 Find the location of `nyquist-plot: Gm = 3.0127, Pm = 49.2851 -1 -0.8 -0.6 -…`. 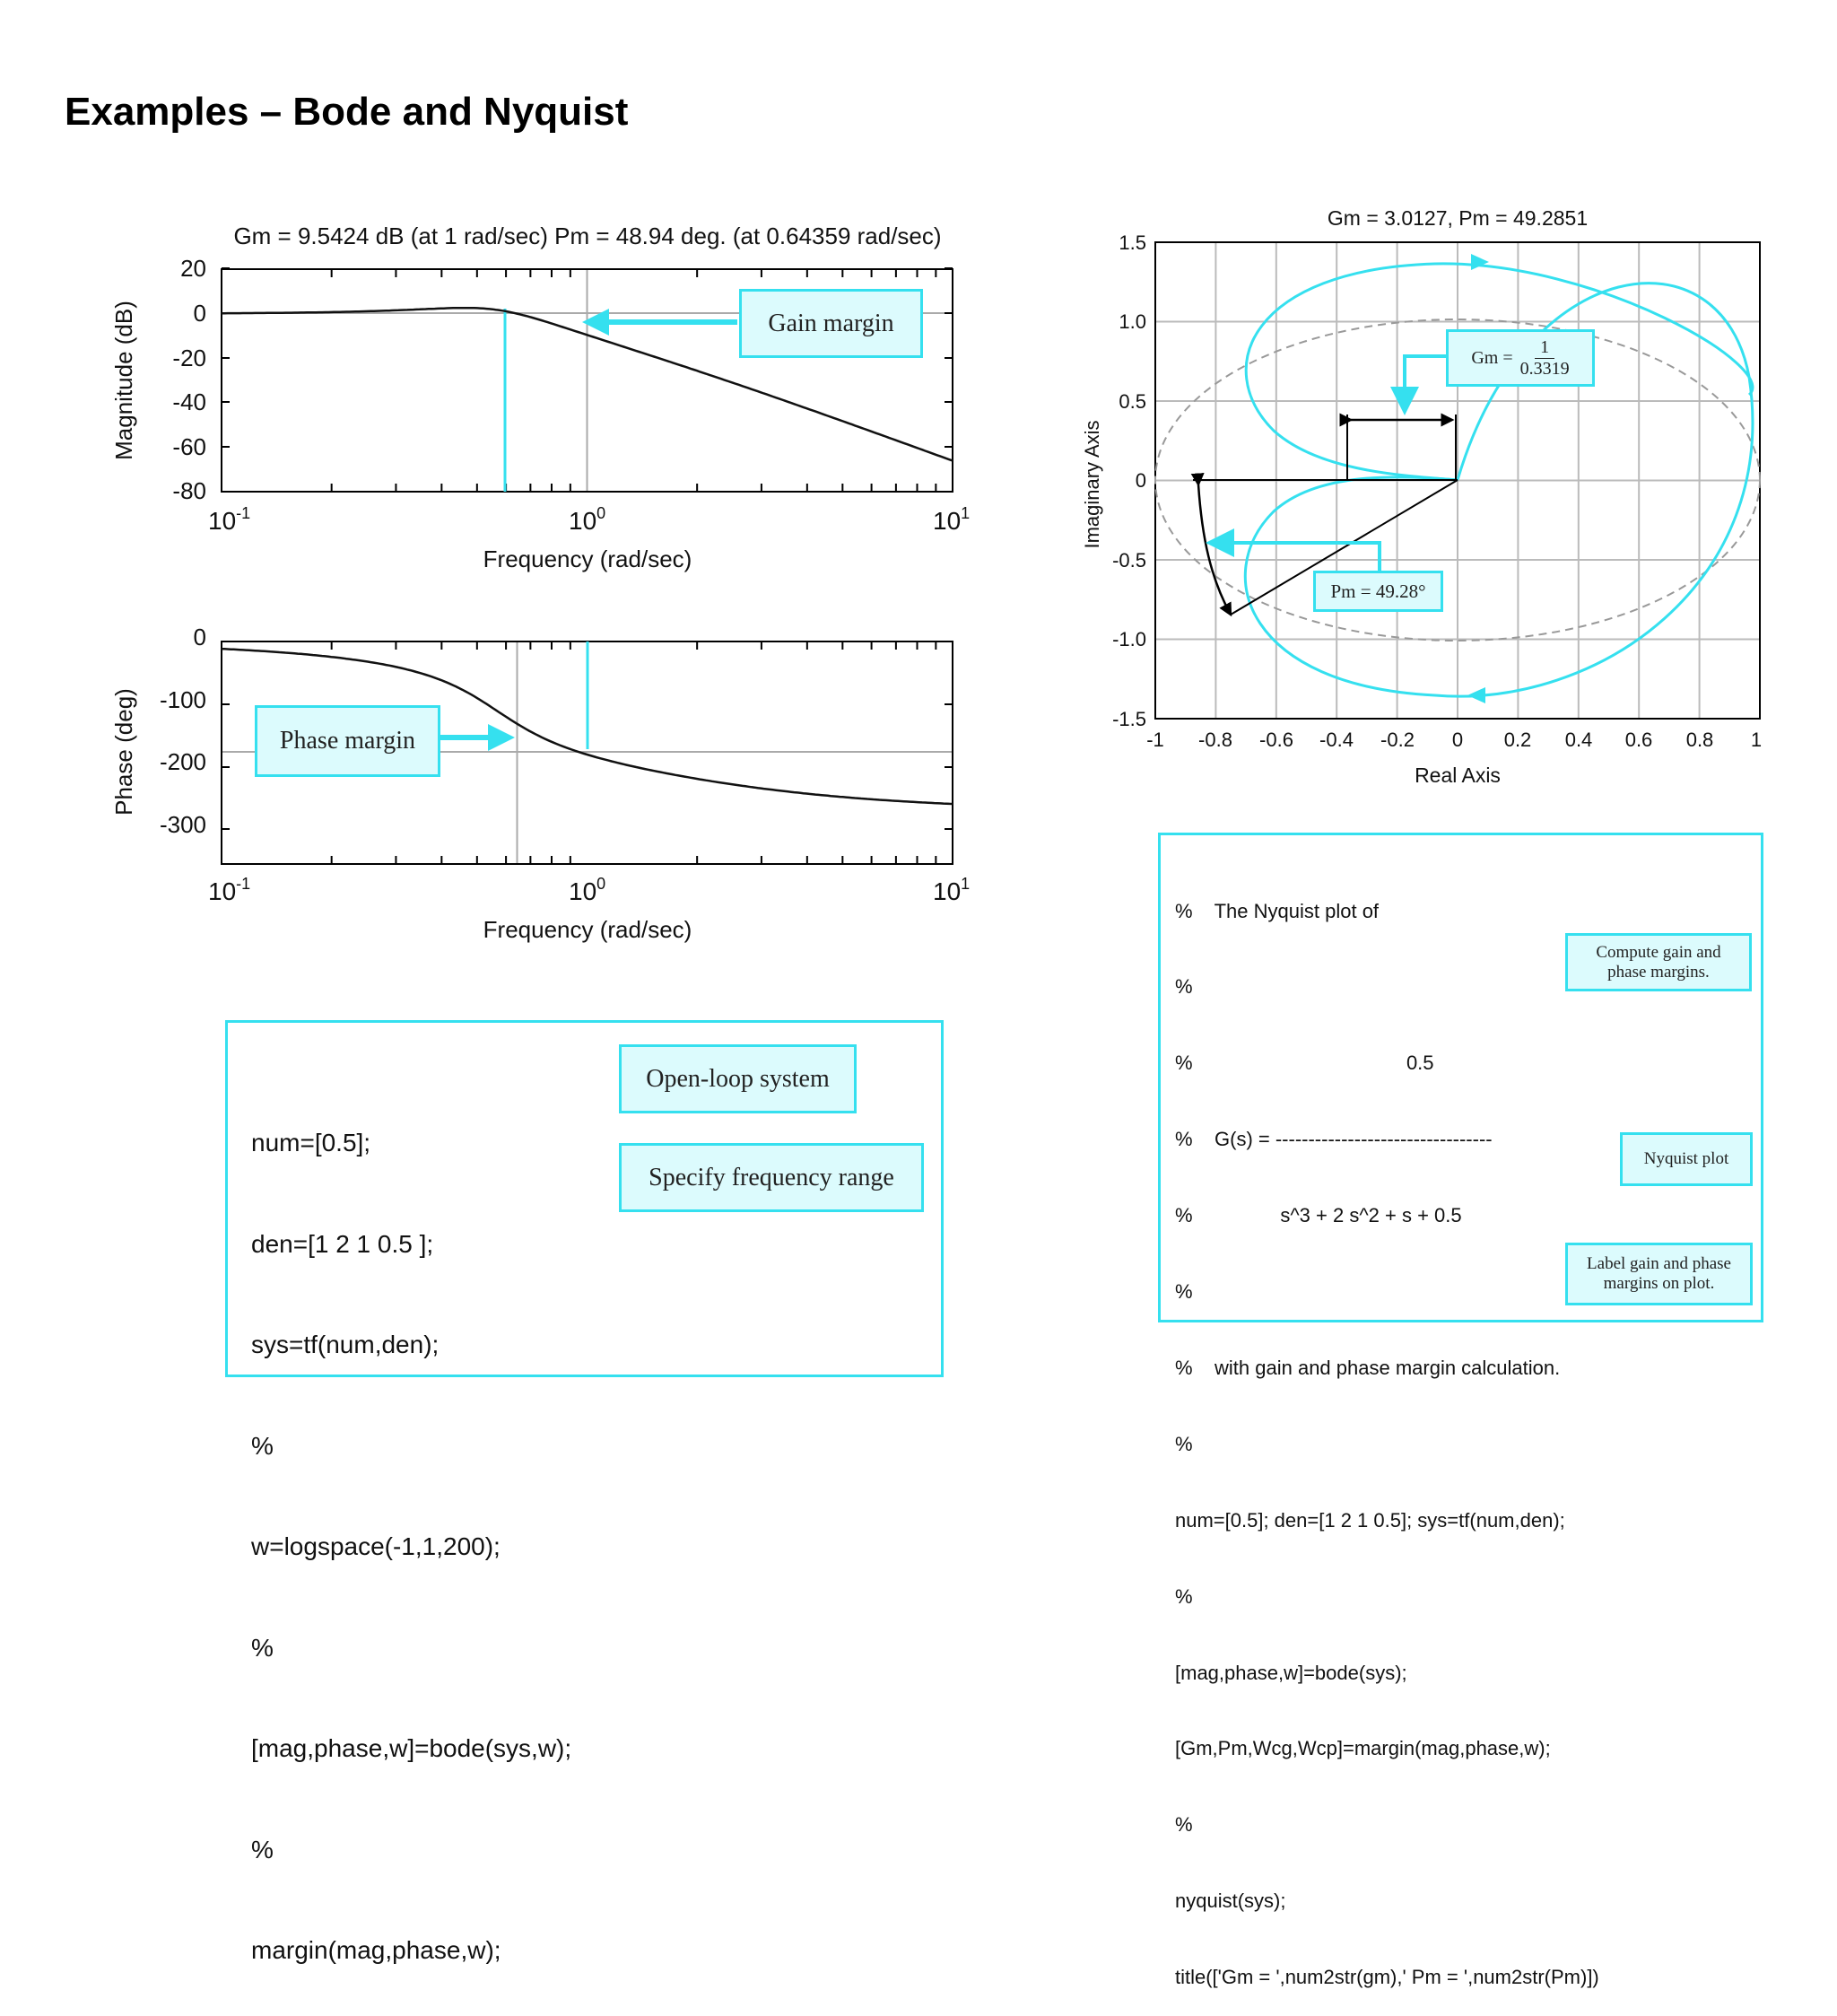

nyquist-plot: Gm = 3.0127, Pm = 49.2851 -1 -0.8 -0.6 -… is located at coordinates (1422, 496).